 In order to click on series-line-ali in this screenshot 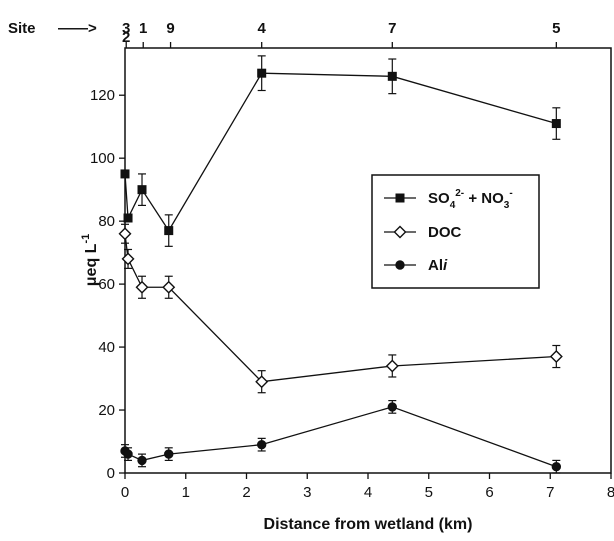, I will do `click(340, 437)`.